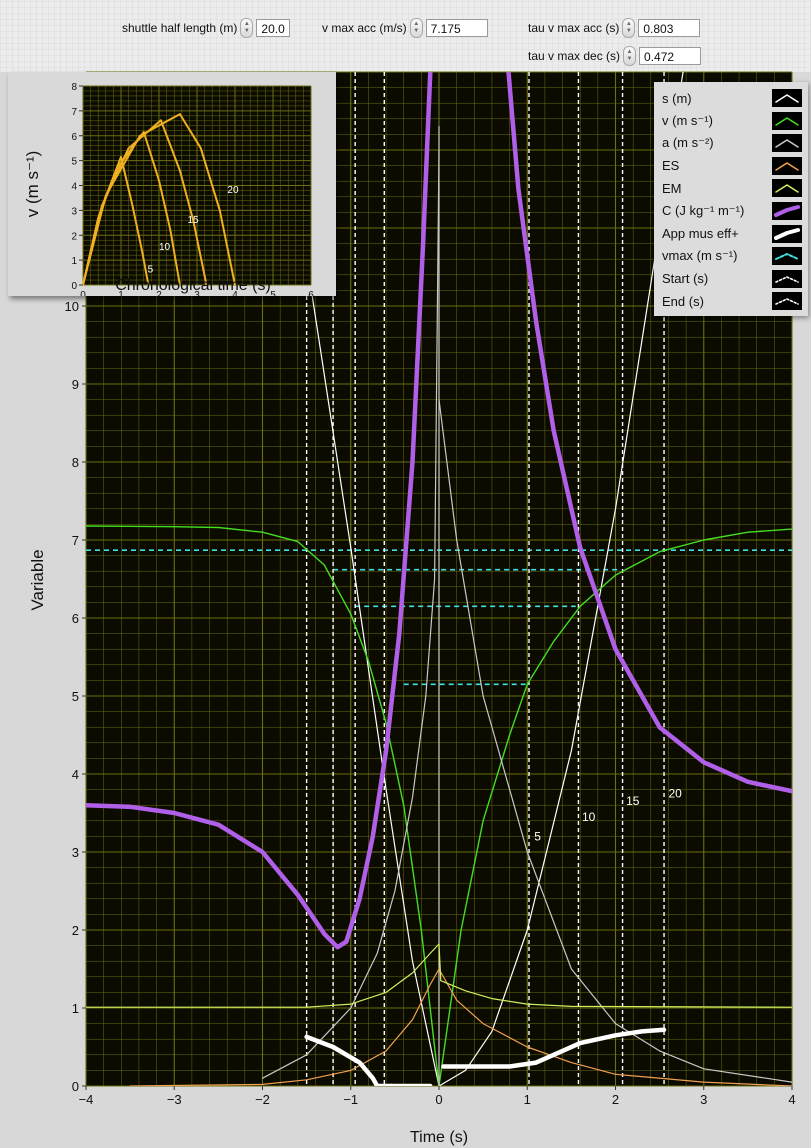 The image size is (811, 1148). Describe the element at coordinates (74, 112) in the screenshot. I see `inset-y-tick-label: 7` at that location.